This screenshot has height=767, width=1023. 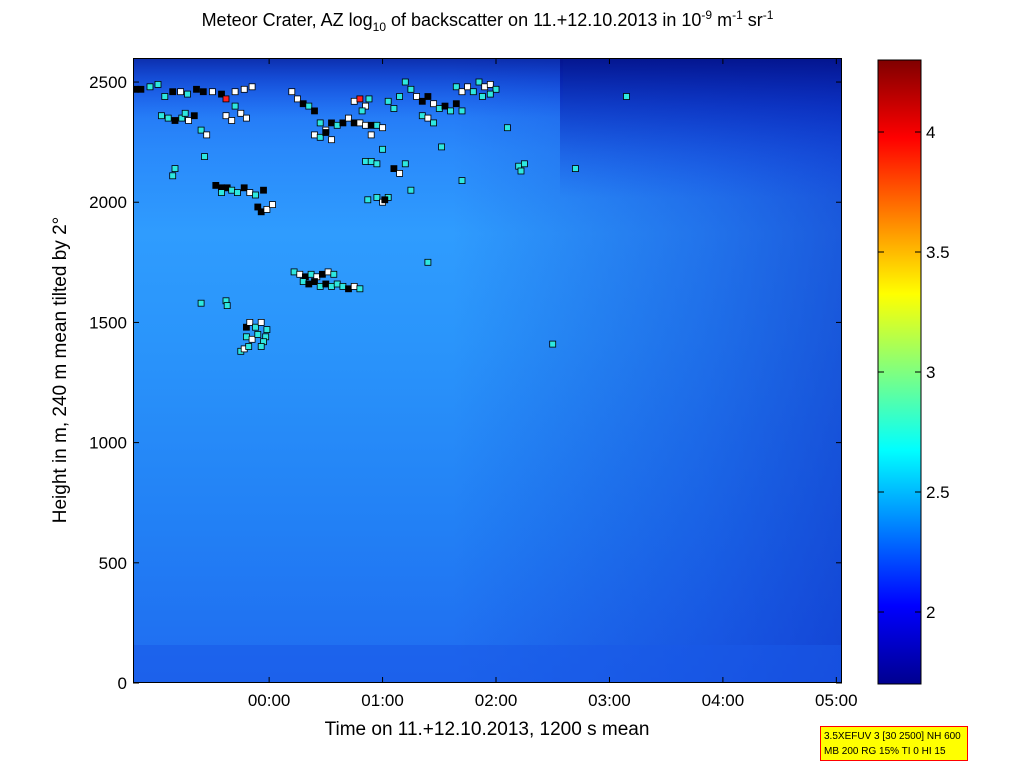 I want to click on y-tick-label: 1000, so click(x=108, y=443).